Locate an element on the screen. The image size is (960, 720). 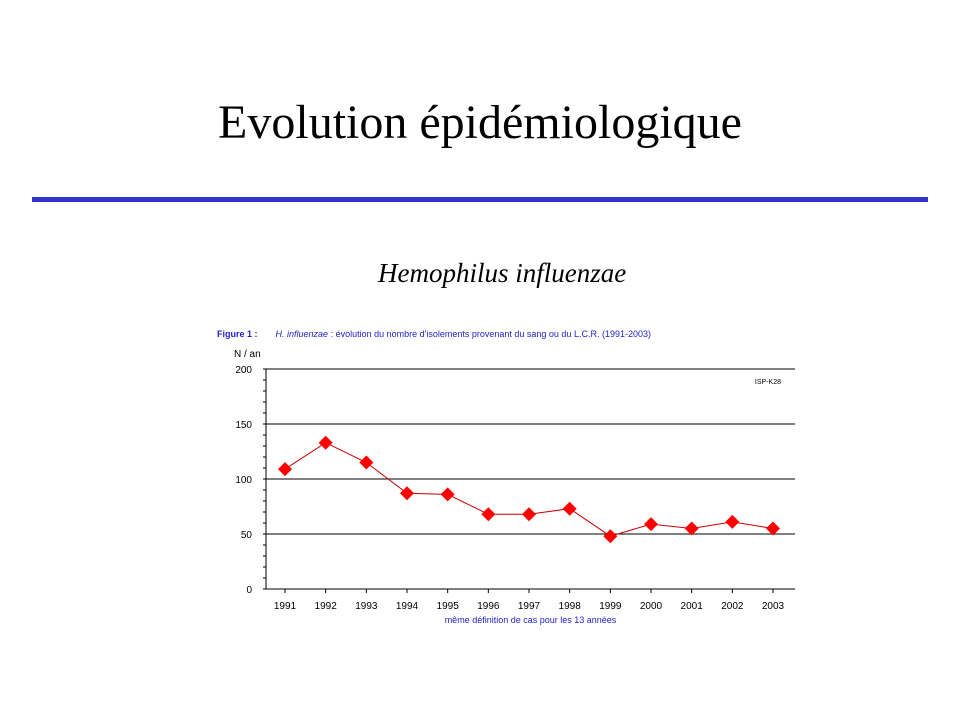
title-divider is located at coordinates (480, 199).